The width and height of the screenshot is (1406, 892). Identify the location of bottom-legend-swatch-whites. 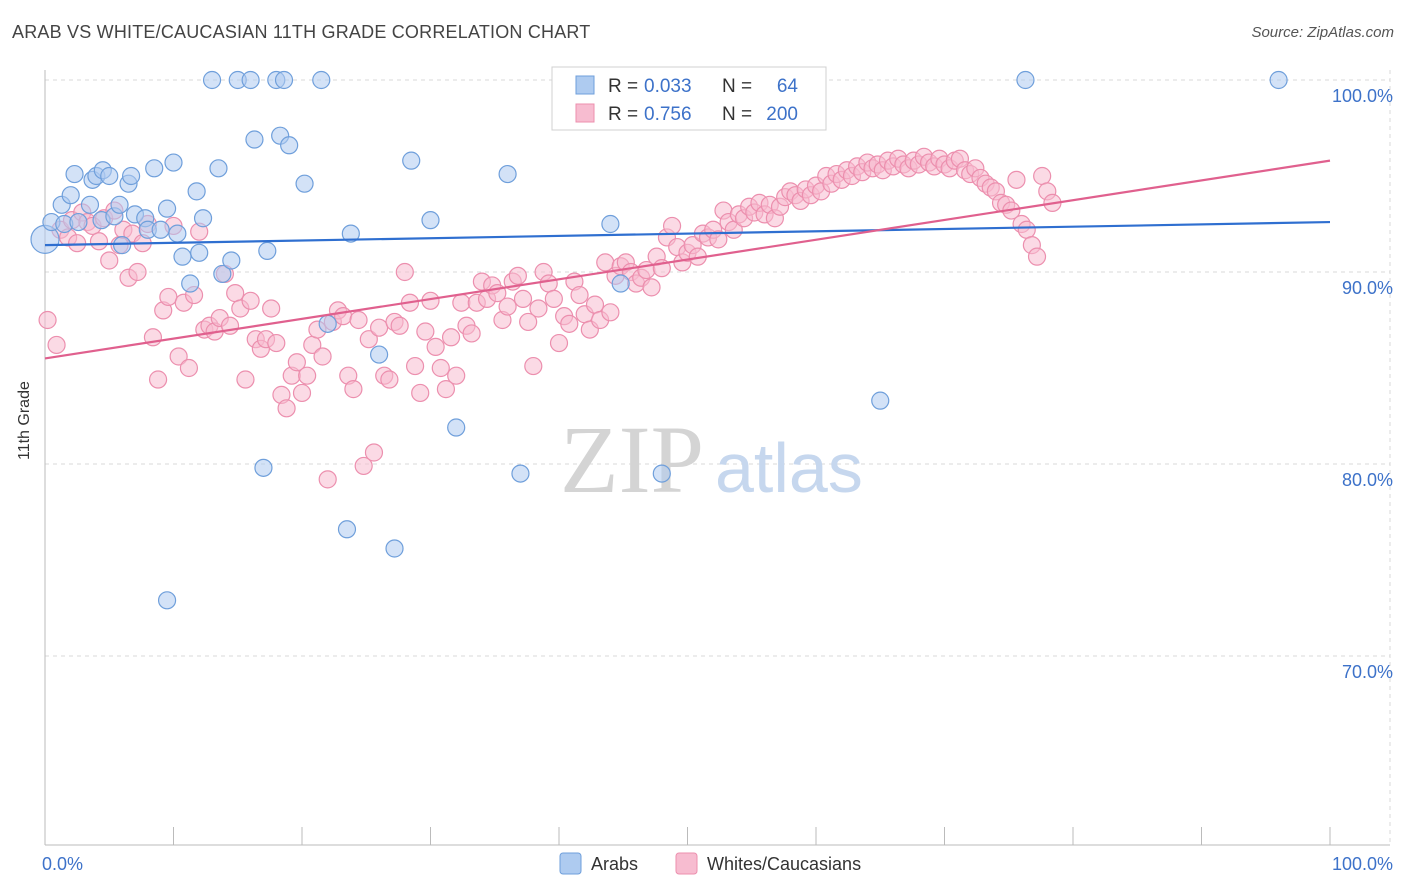
(686, 863).